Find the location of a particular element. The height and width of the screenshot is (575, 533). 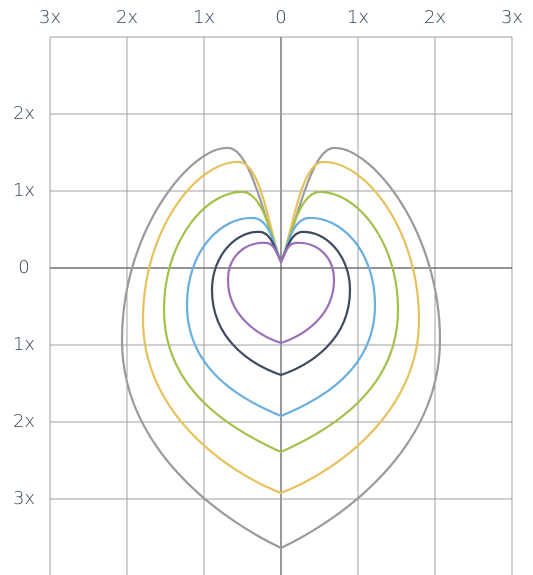

top-axis-label: 0 is located at coordinates (280, 17).